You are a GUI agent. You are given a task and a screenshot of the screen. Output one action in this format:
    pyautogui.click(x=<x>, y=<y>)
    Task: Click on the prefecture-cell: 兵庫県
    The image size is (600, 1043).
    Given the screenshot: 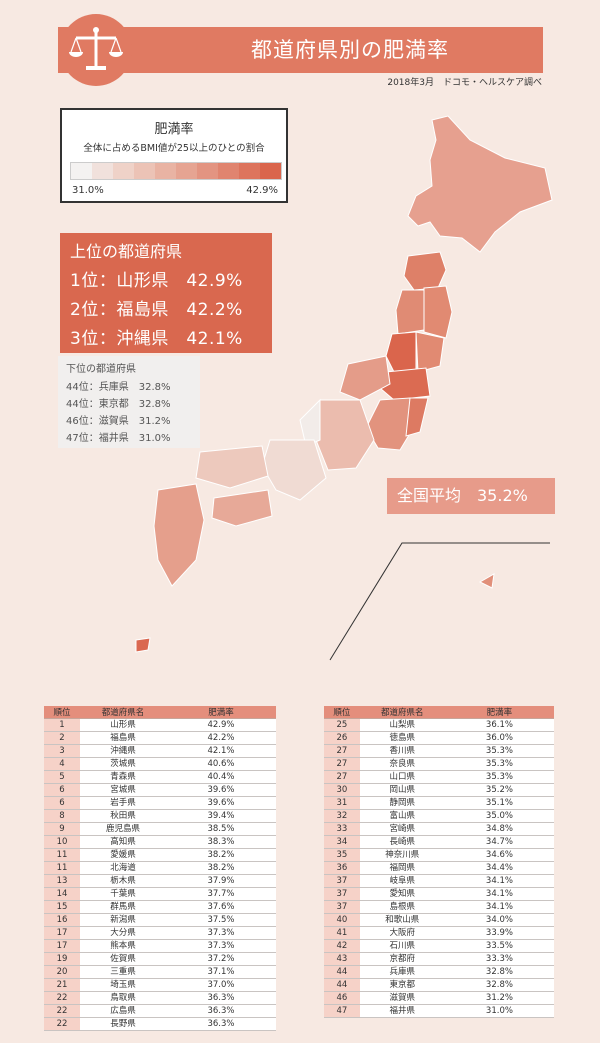 What is the action you would take?
    pyautogui.click(x=402, y=972)
    